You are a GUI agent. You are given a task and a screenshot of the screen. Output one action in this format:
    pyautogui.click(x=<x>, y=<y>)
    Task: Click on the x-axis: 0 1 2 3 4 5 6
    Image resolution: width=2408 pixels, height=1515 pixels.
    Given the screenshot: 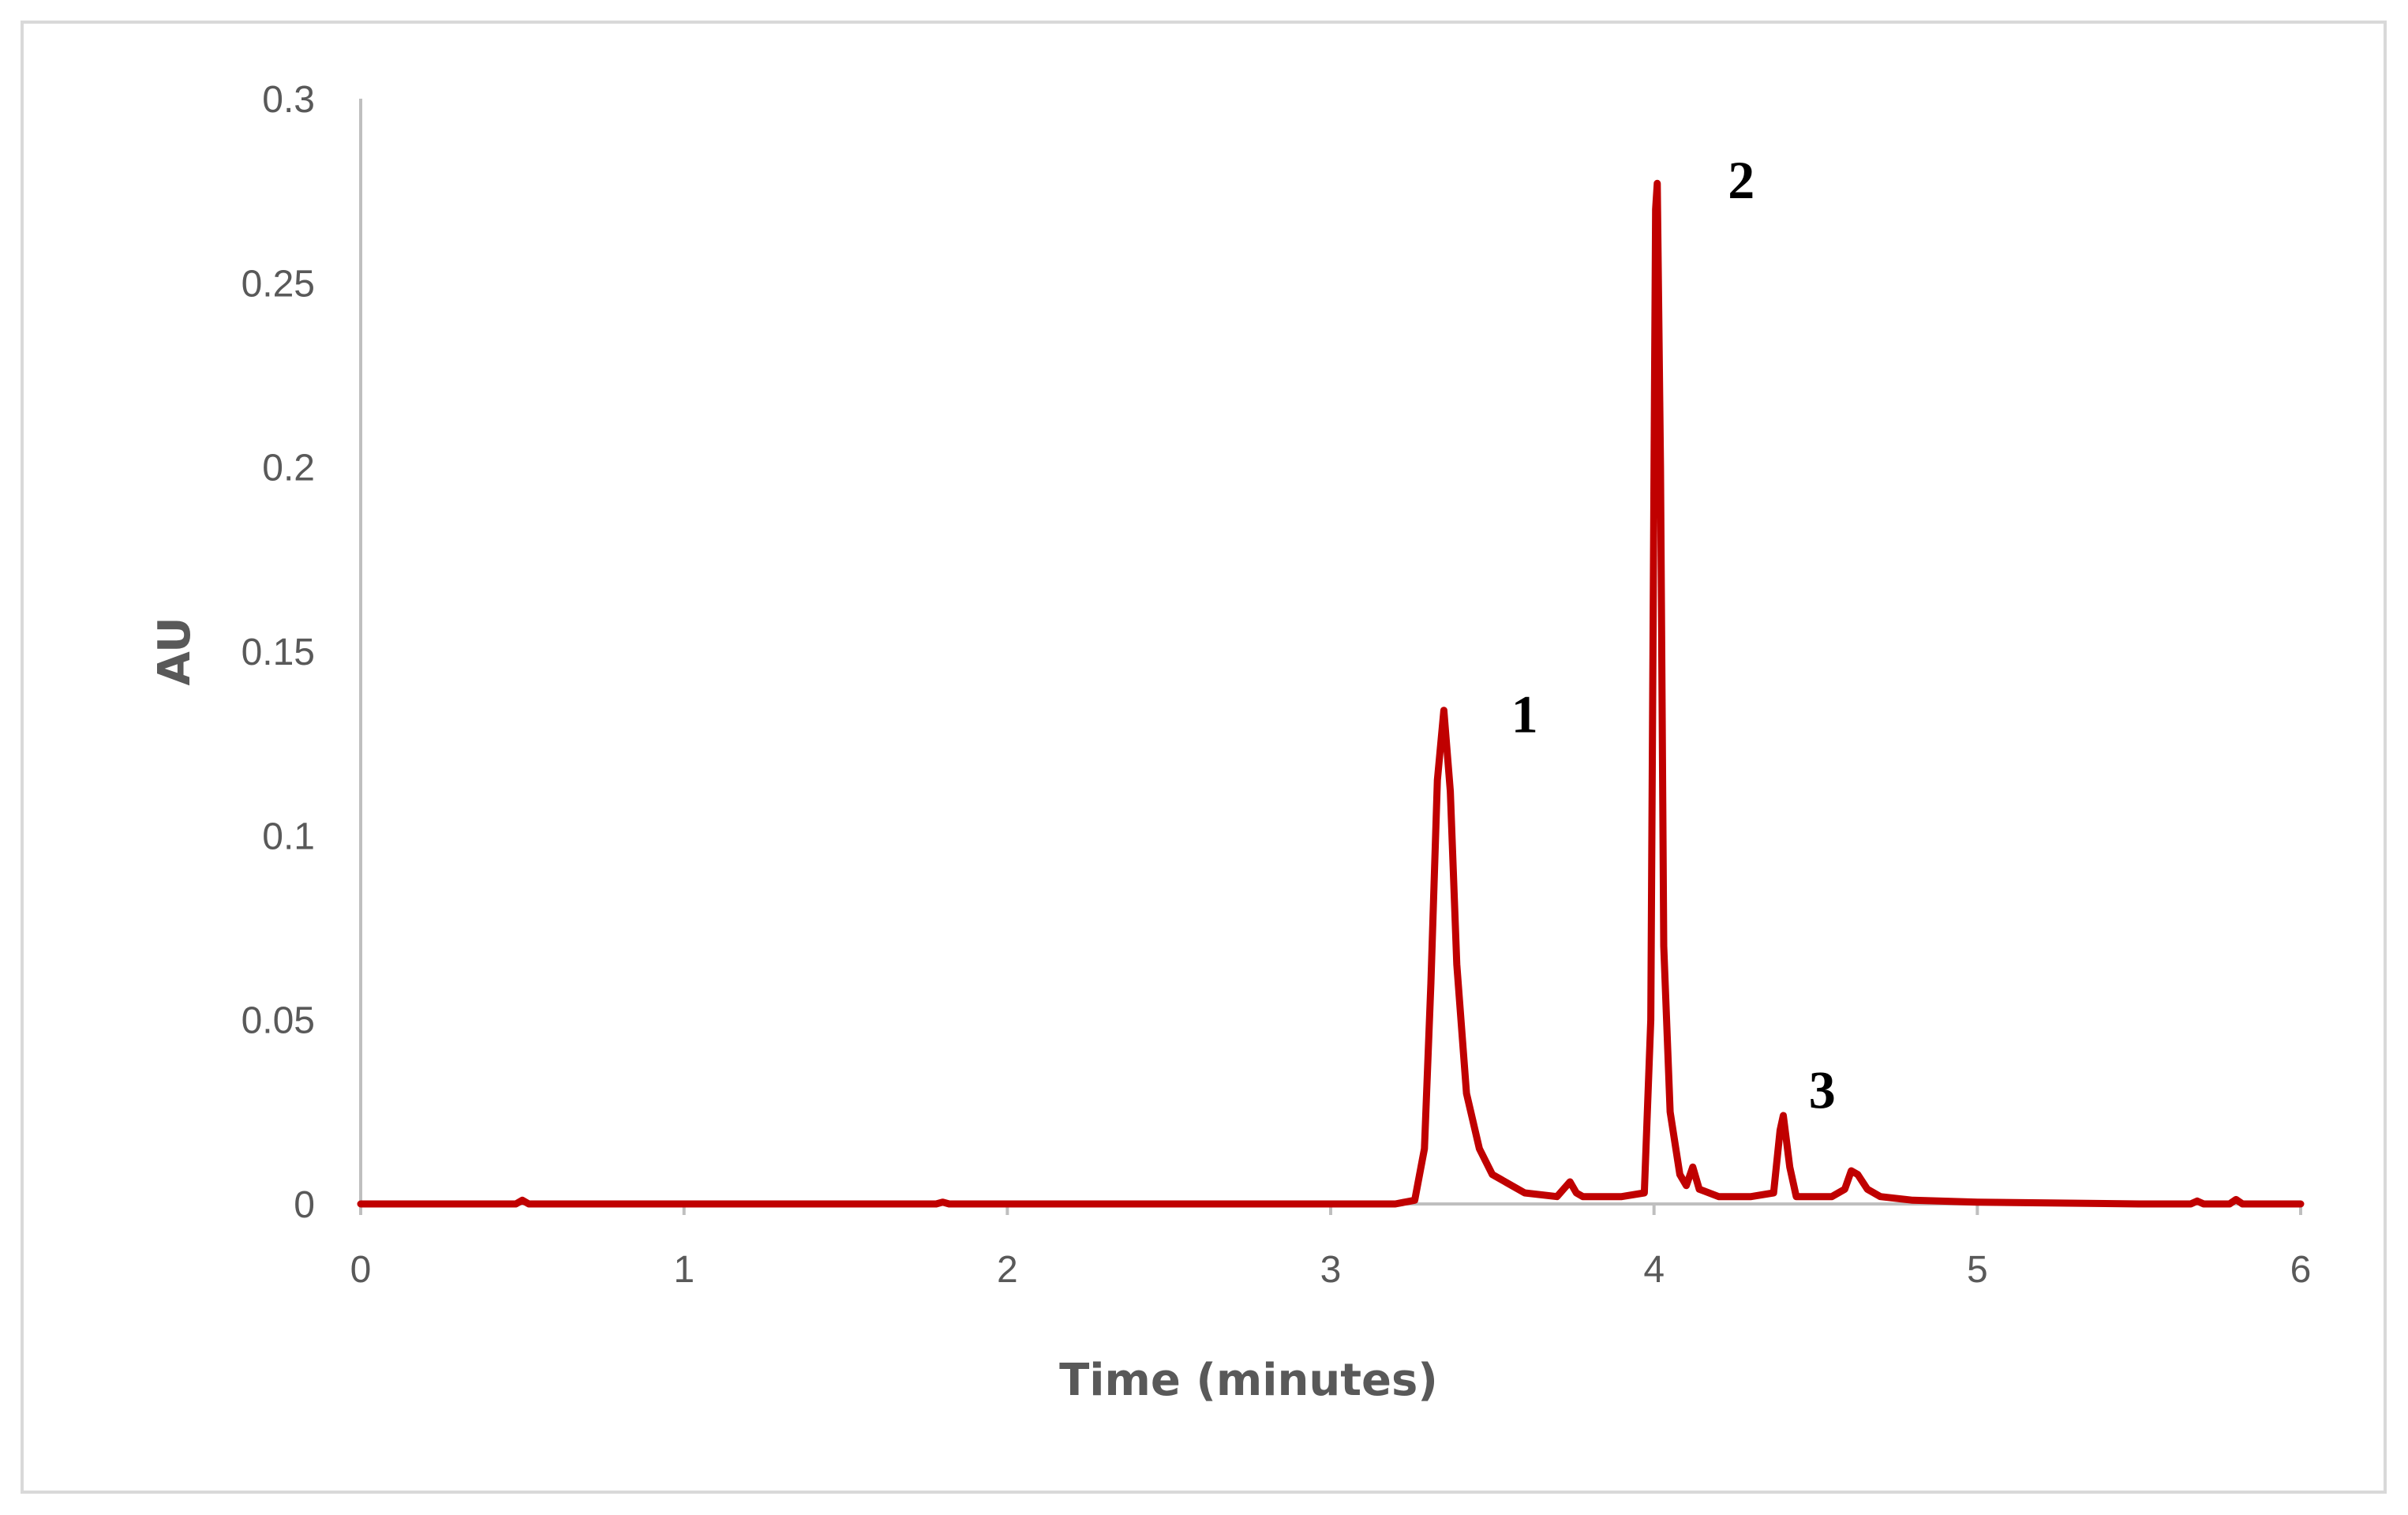 What is the action you would take?
    pyautogui.click(x=1331, y=1246)
    